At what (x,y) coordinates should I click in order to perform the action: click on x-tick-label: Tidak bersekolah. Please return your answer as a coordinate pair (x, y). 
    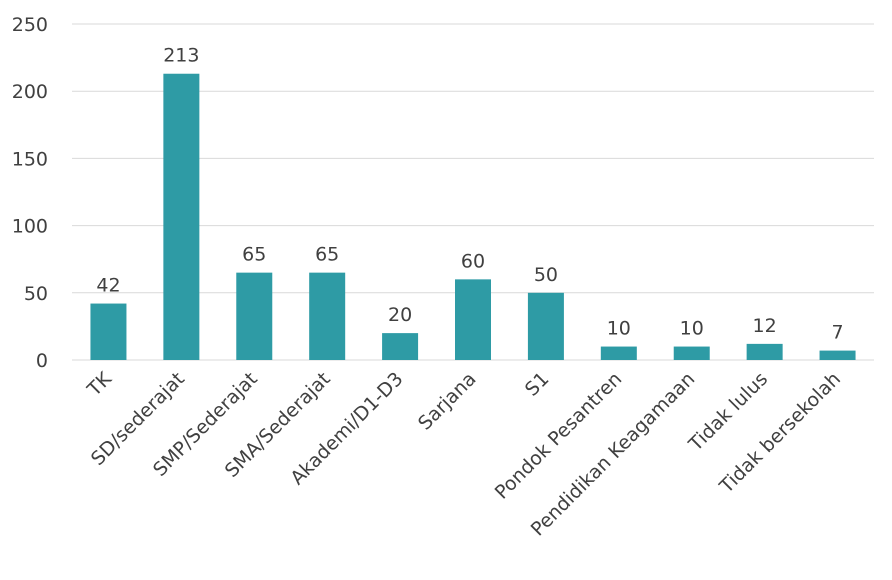
    Looking at the image, I should click on (780, 433).